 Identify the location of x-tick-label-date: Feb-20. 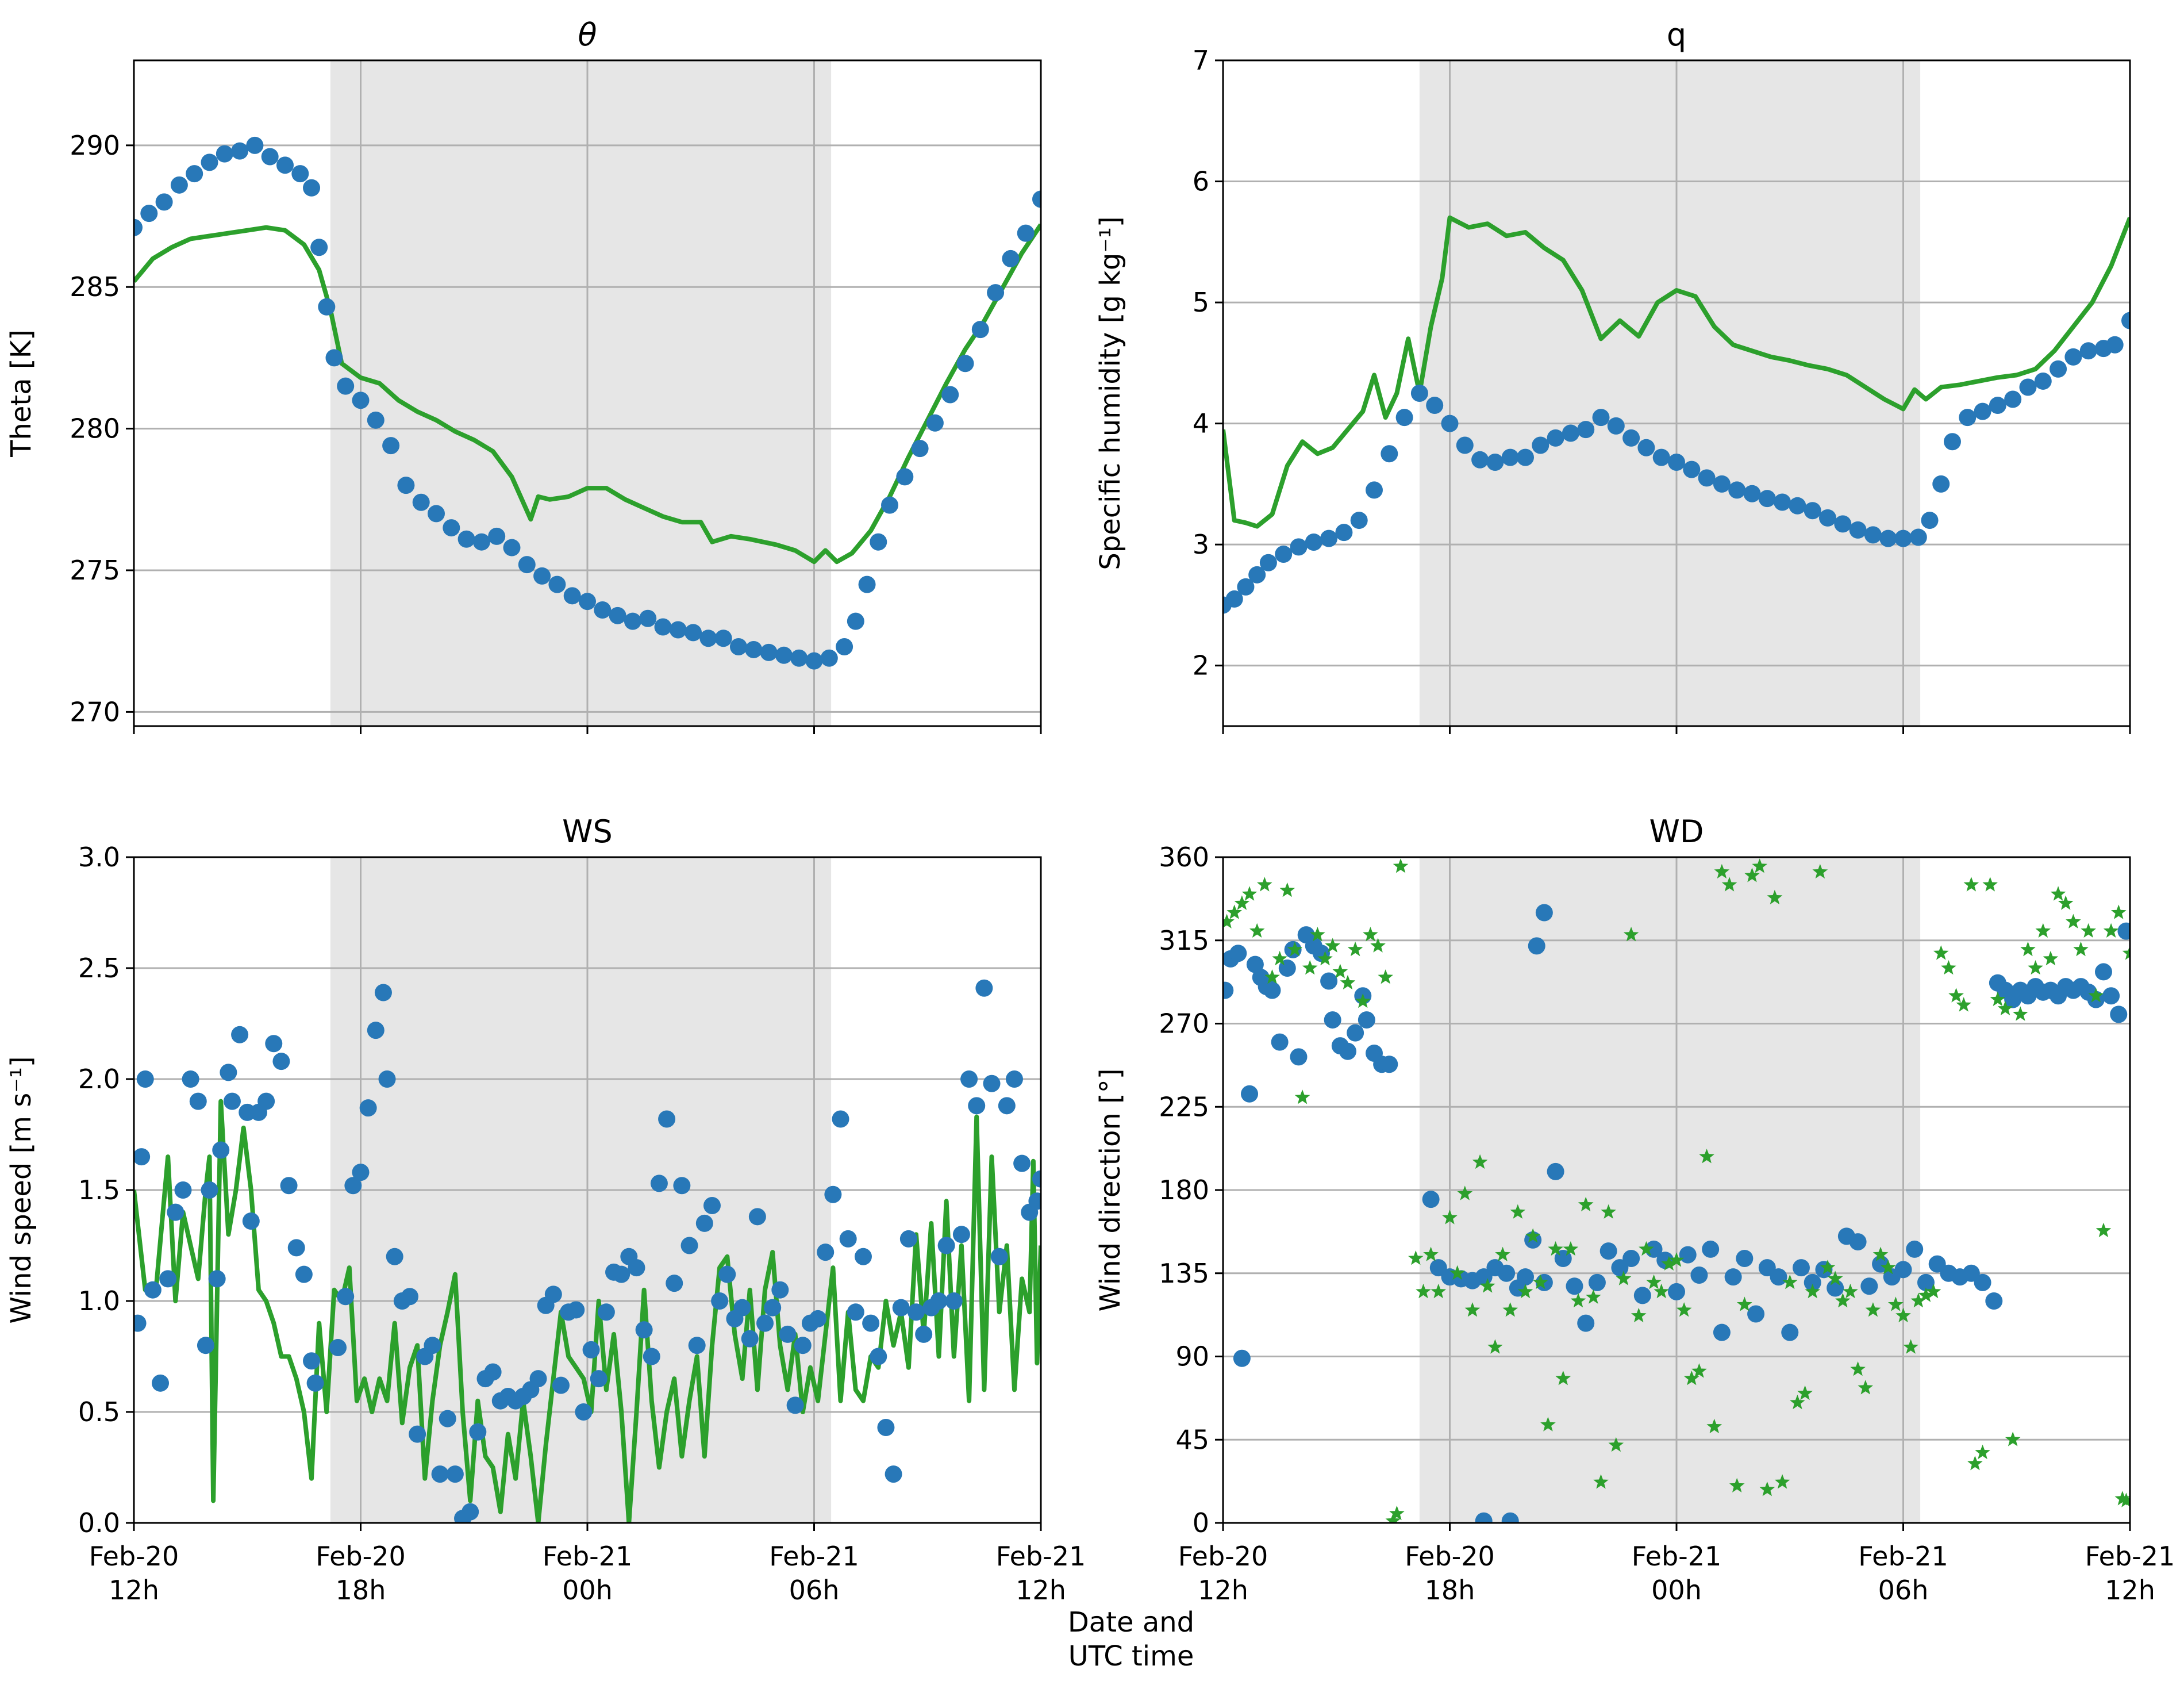
(1450, 1556).